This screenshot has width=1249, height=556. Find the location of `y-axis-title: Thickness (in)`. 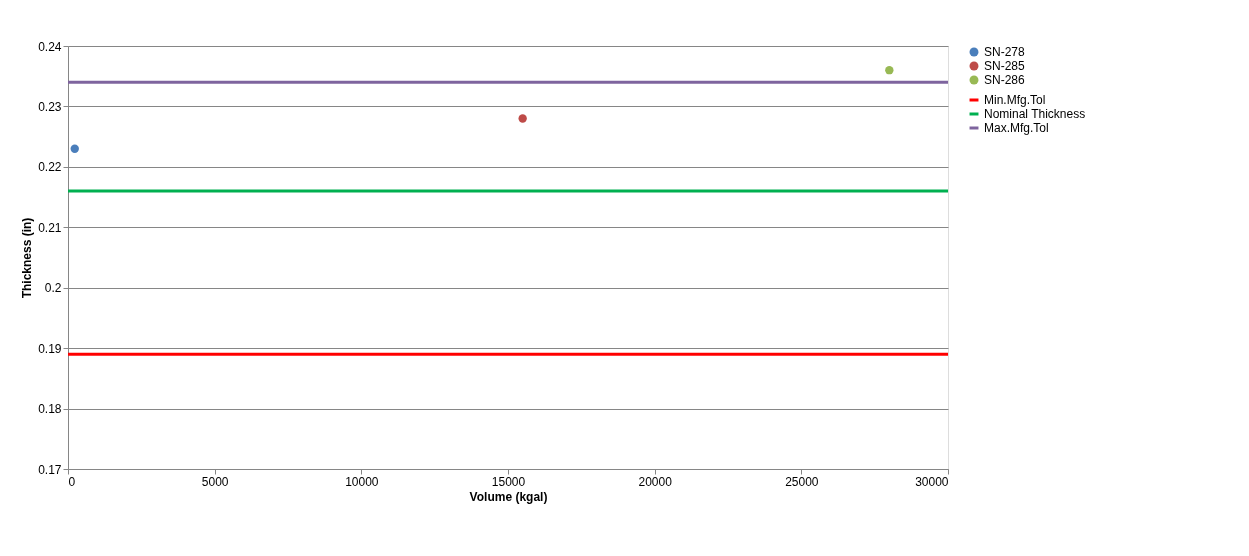

y-axis-title: Thickness (in) is located at coordinates (27, 258).